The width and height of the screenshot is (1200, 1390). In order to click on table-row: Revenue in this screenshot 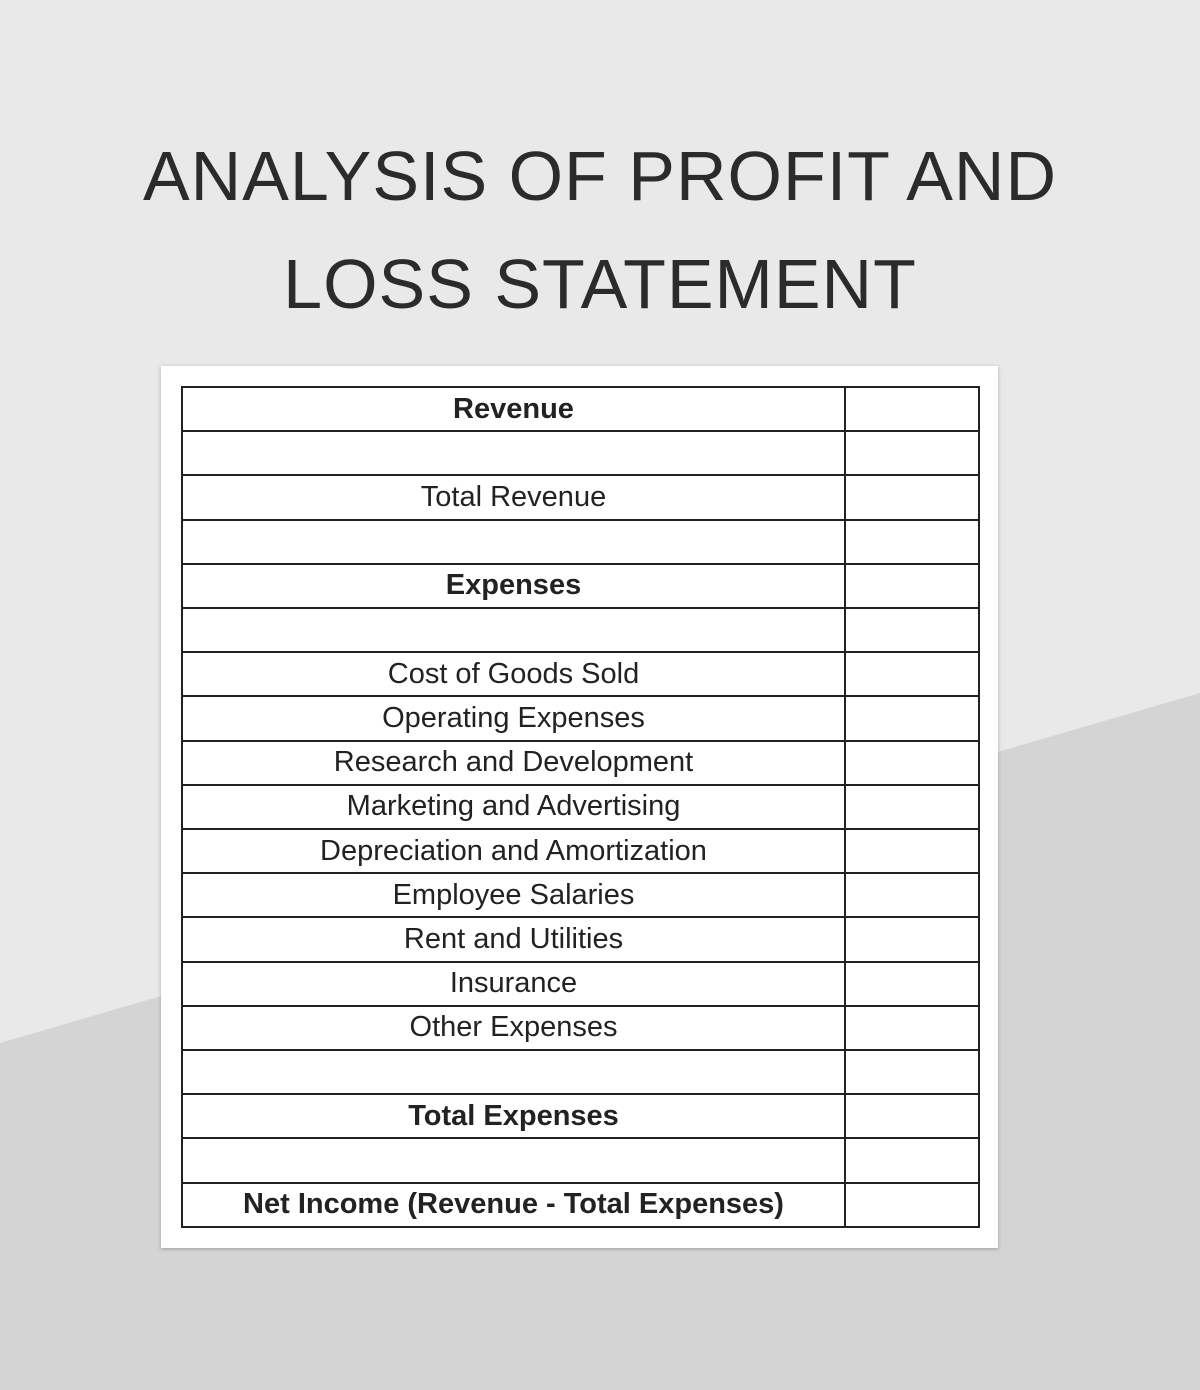, I will do `click(580, 409)`.